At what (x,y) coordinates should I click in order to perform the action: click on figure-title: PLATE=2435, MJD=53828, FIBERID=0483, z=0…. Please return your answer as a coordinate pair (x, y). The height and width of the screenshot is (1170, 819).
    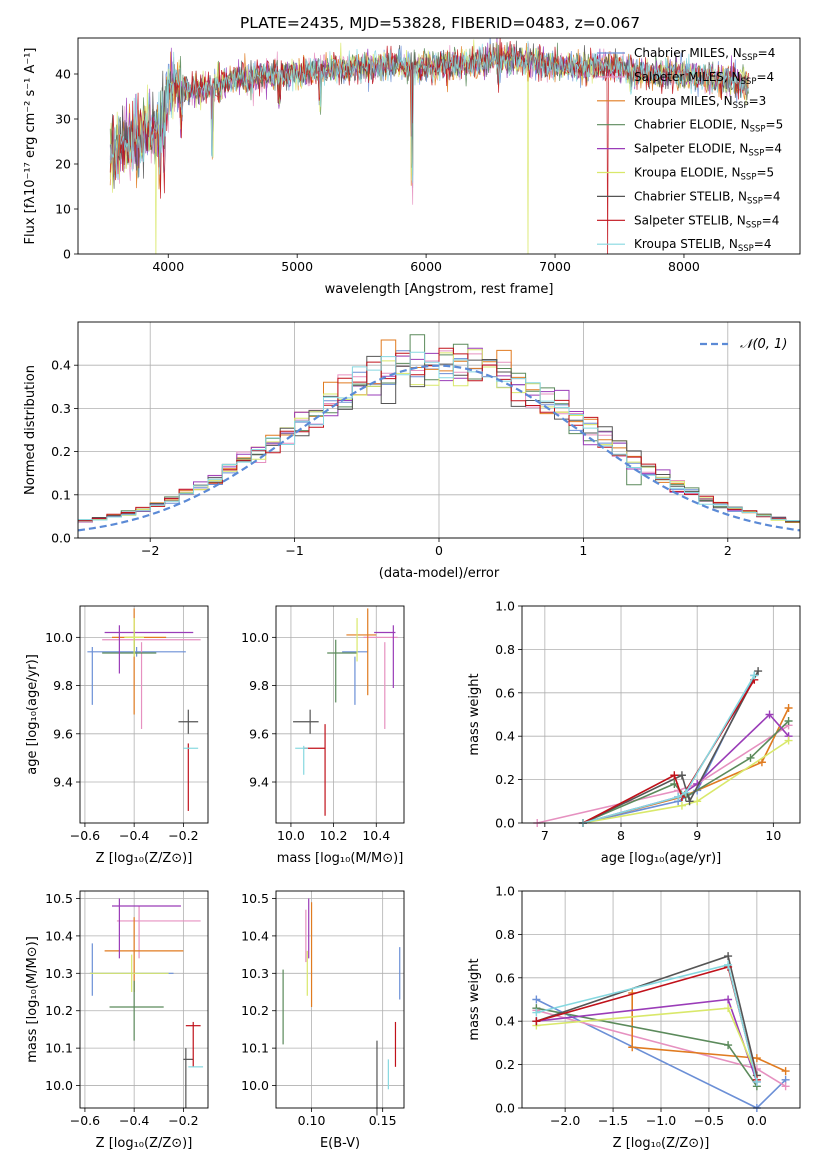
    Looking at the image, I should click on (440, 23).